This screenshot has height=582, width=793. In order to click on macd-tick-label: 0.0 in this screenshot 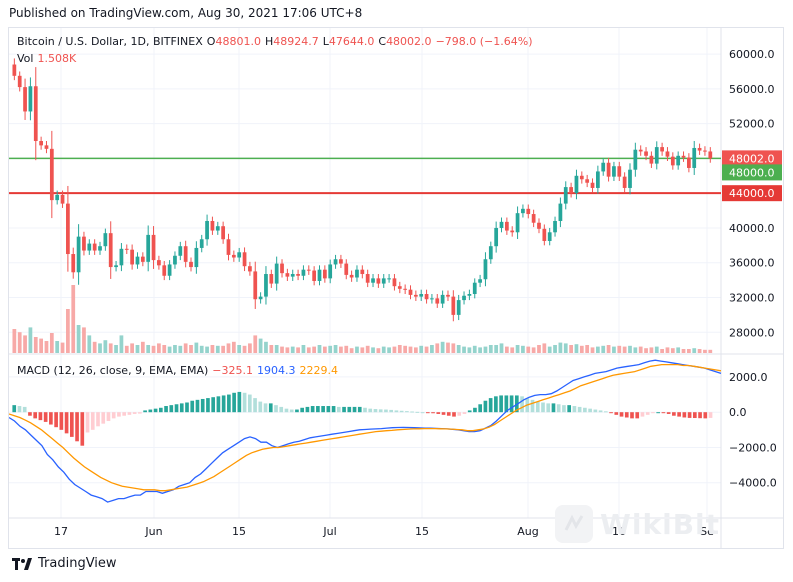, I will do `click(738, 412)`.